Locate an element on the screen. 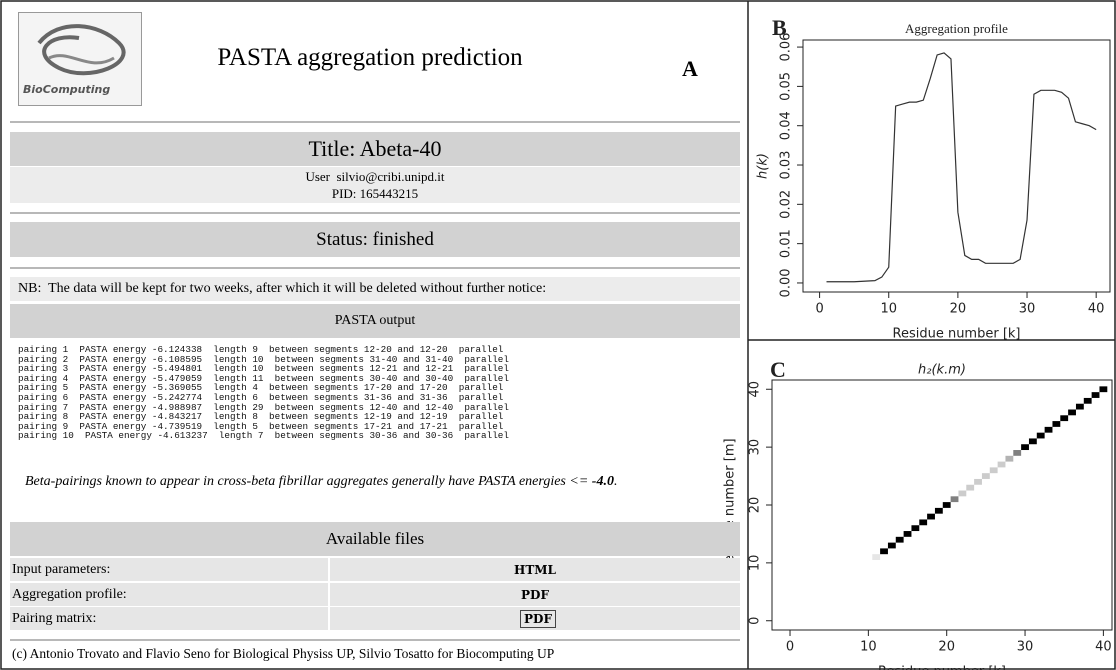  logo-text: BioComputing is located at coordinates (67, 89).